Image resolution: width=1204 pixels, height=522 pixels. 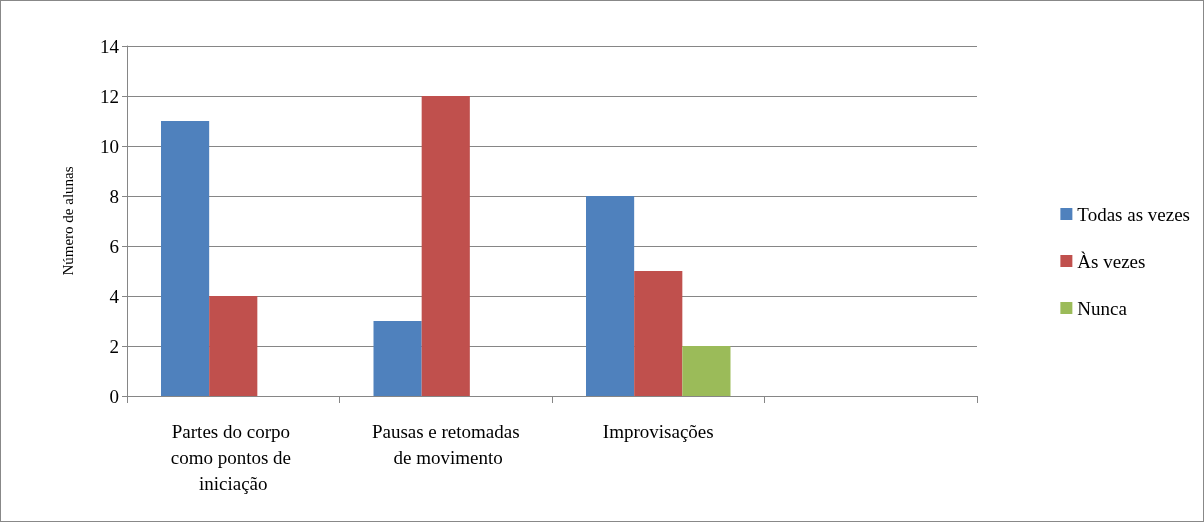 I want to click on x-tick-label: Improvisações, so click(x=658, y=431).